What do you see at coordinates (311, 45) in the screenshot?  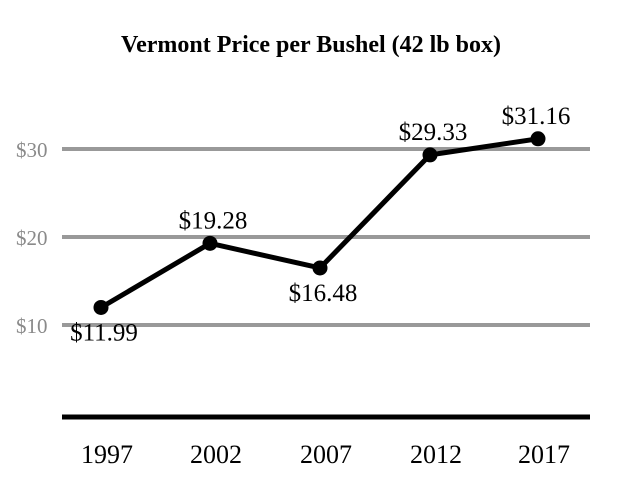 I see `chart-title: Vermont Price per Bushel (42 lb box)` at bounding box center [311, 45].